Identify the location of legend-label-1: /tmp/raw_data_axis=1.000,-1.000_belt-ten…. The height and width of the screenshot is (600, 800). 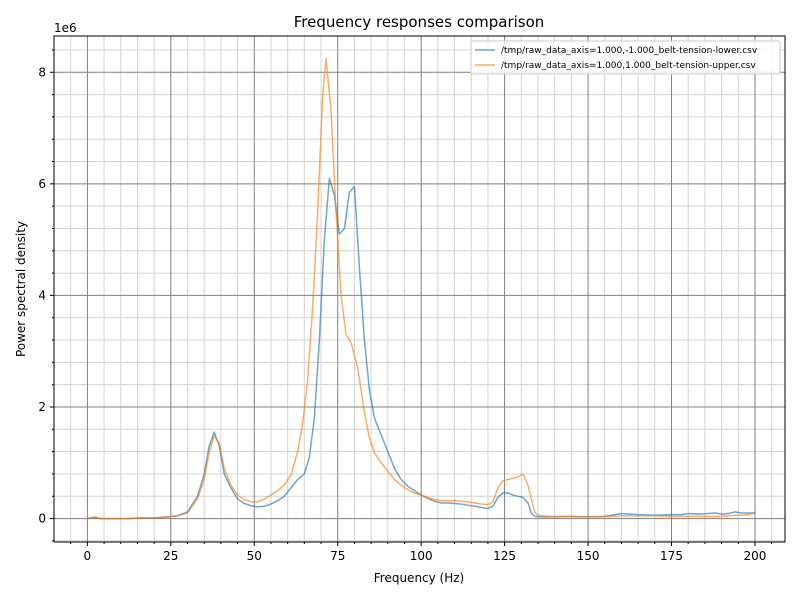
(629, 51).